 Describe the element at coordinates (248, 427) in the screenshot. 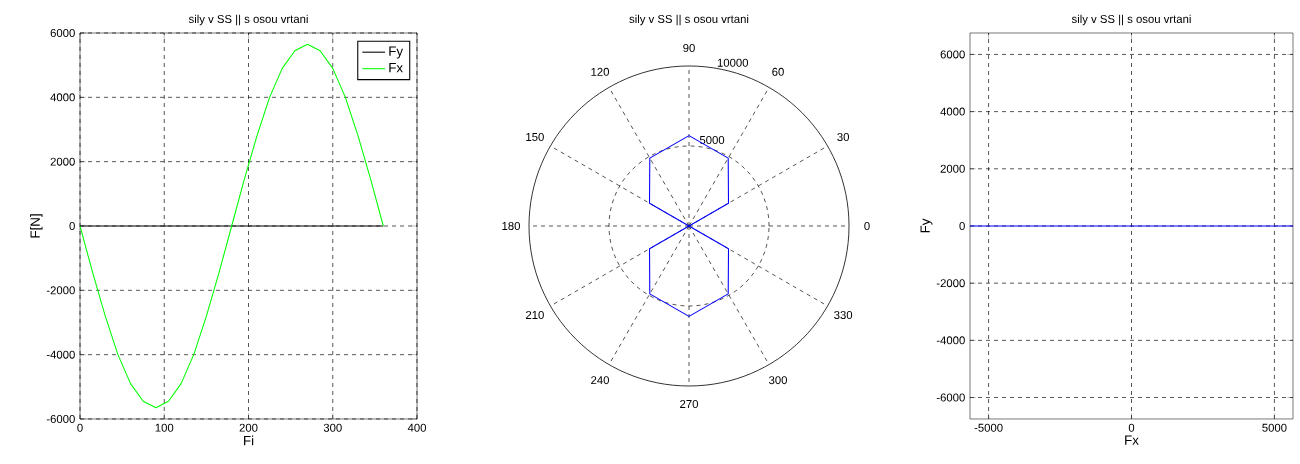

I see `x-tick-label: 200` at that location.